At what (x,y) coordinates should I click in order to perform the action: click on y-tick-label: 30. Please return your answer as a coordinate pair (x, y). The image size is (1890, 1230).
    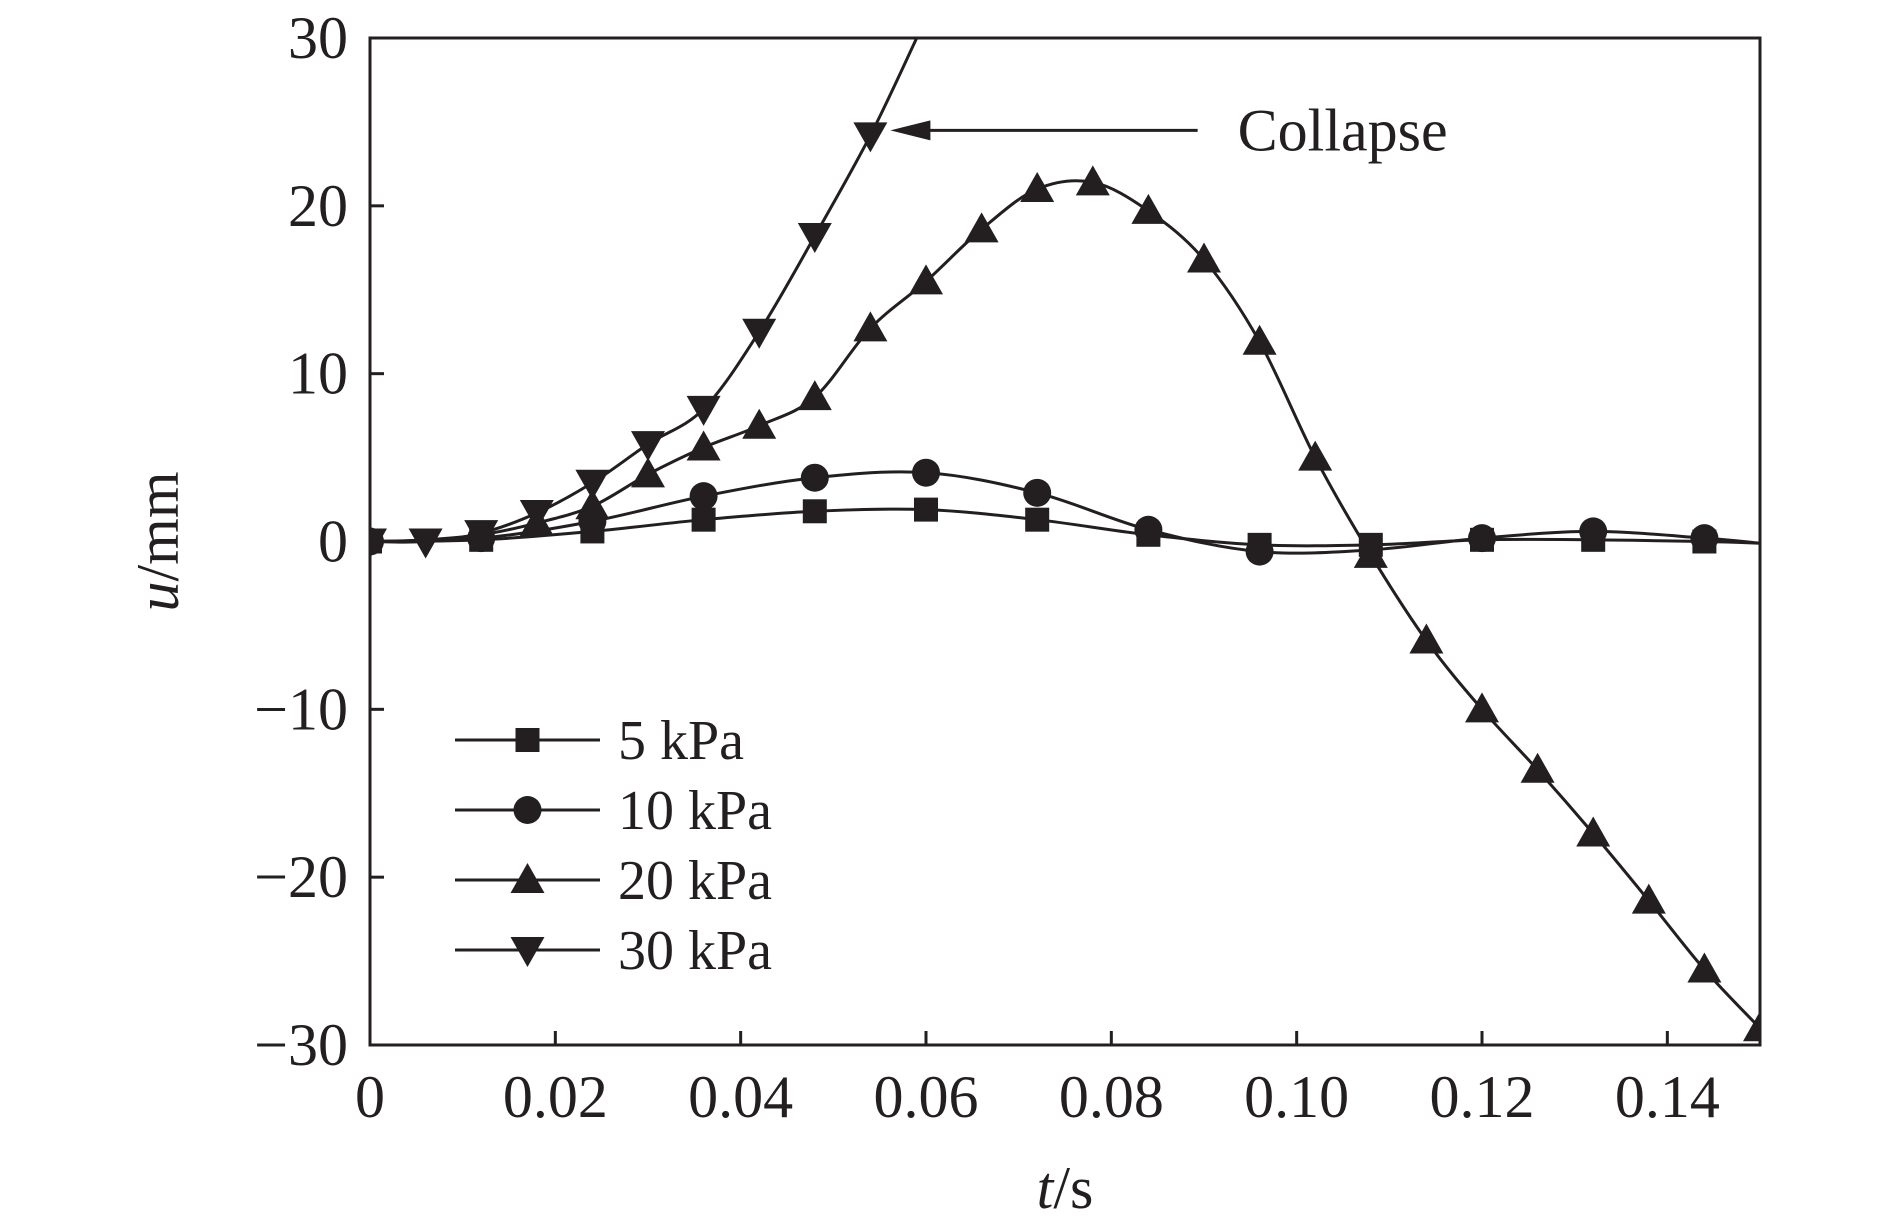
    Looking at the image, I should click on (318, 38).